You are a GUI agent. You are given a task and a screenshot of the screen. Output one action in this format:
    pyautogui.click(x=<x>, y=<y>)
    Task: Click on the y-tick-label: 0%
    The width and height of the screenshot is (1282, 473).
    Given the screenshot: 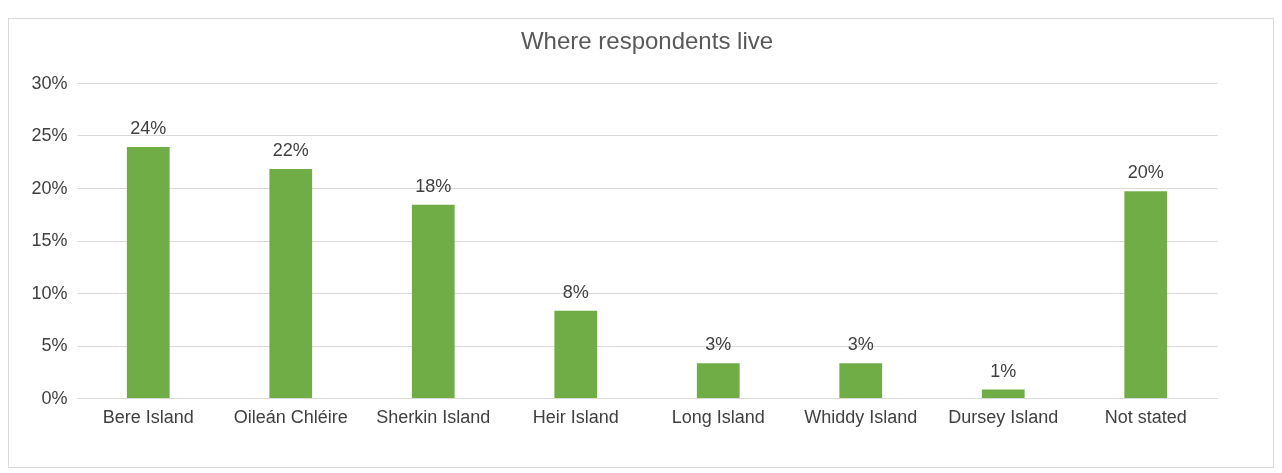 What is the action you would take?
    pyautogui.click(x=54, y=397)
    